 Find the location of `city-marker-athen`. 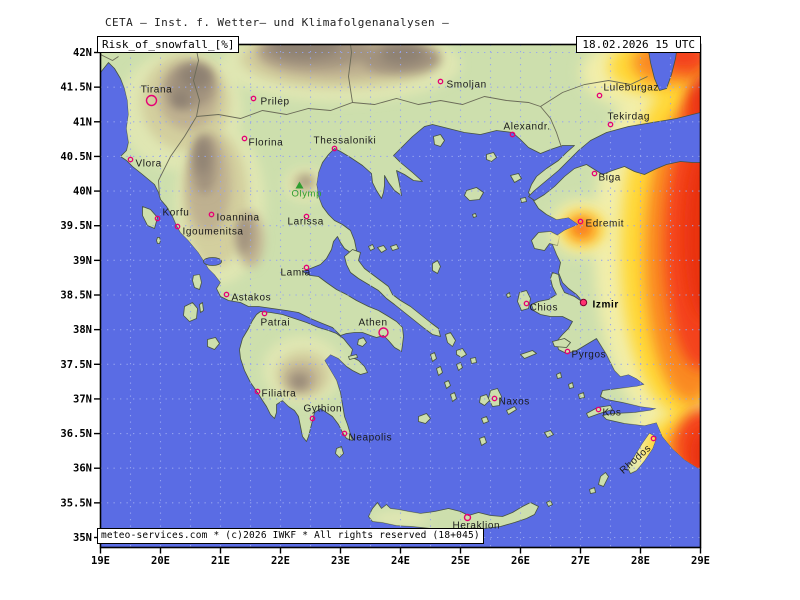

city-marker-athen is located at coordinates (383, 332).